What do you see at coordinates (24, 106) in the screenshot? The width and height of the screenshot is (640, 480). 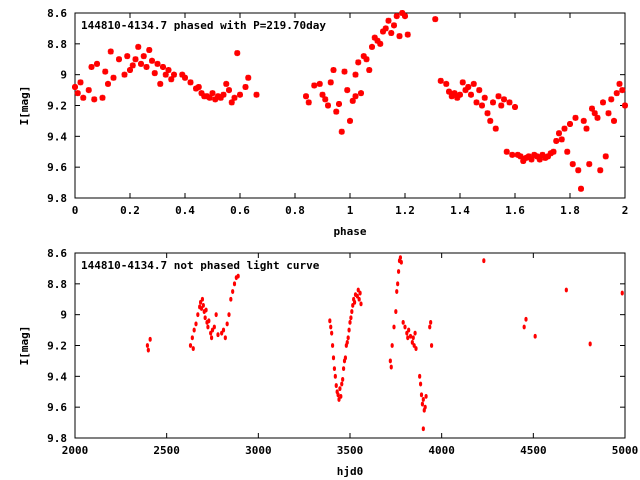 I see `phased-y-axis-label: I[mag]` at bounding box center [24, 106].